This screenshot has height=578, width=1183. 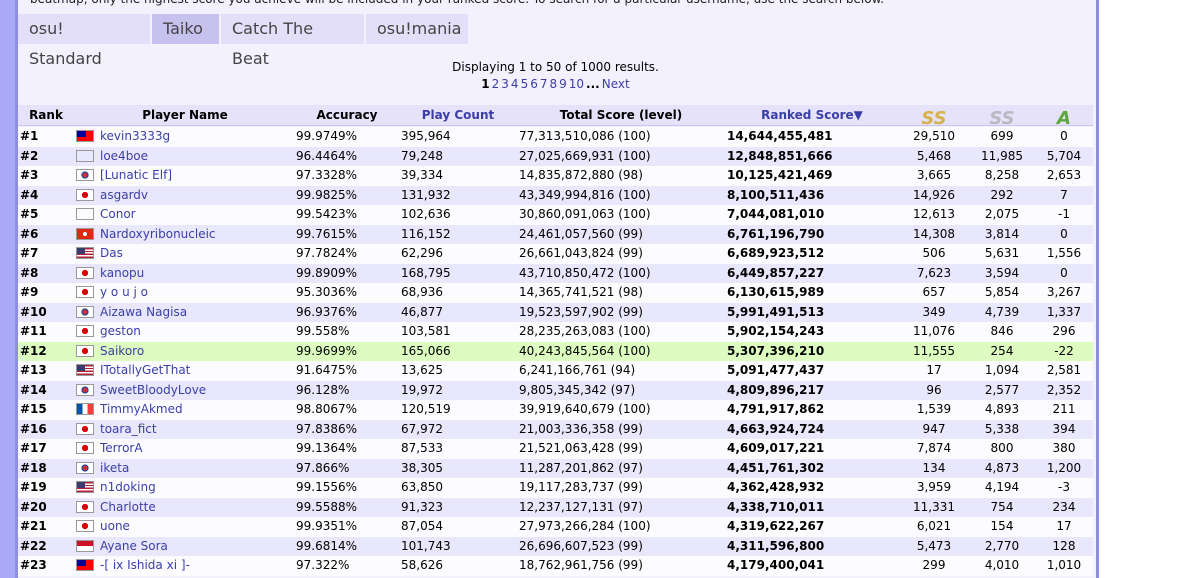 What do you see at coordinates (426, 272) in the screenshot?
I see `play-count: 168,795` at bounding box center [426, 272].